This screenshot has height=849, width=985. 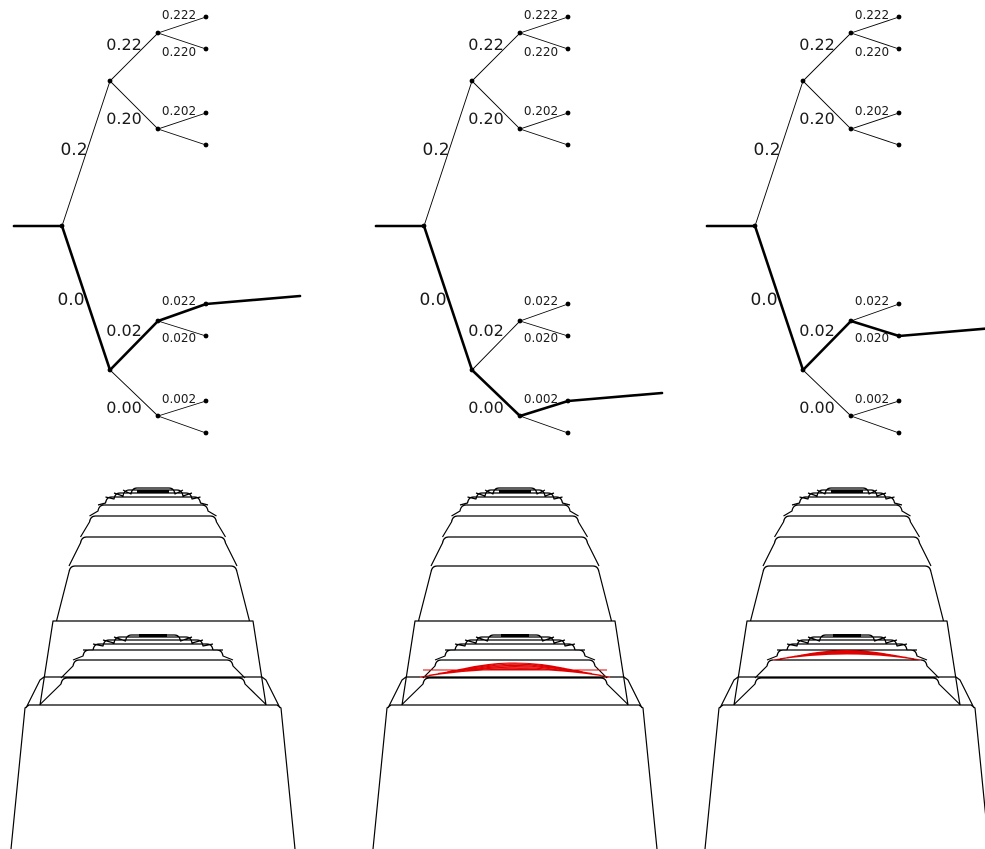 What do you see at coordinates (153, 692) in the screenshot?
I see `lower-outer-step` at bounding box center [153, 692].